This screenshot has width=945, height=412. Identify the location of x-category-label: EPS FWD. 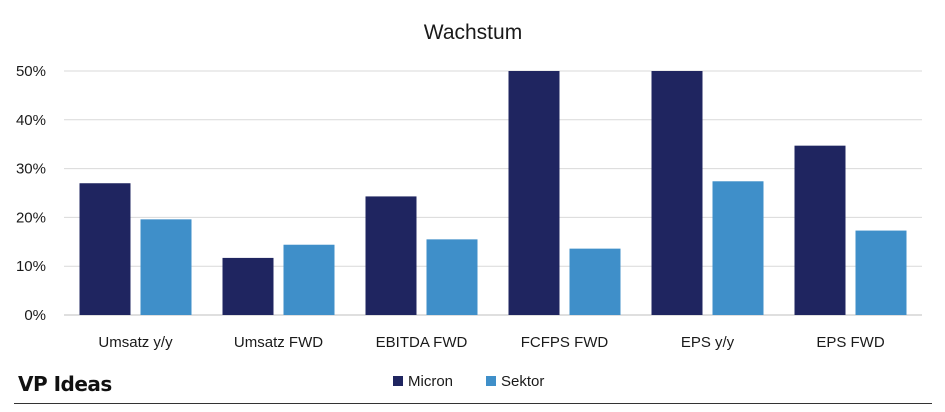
(850, 342).